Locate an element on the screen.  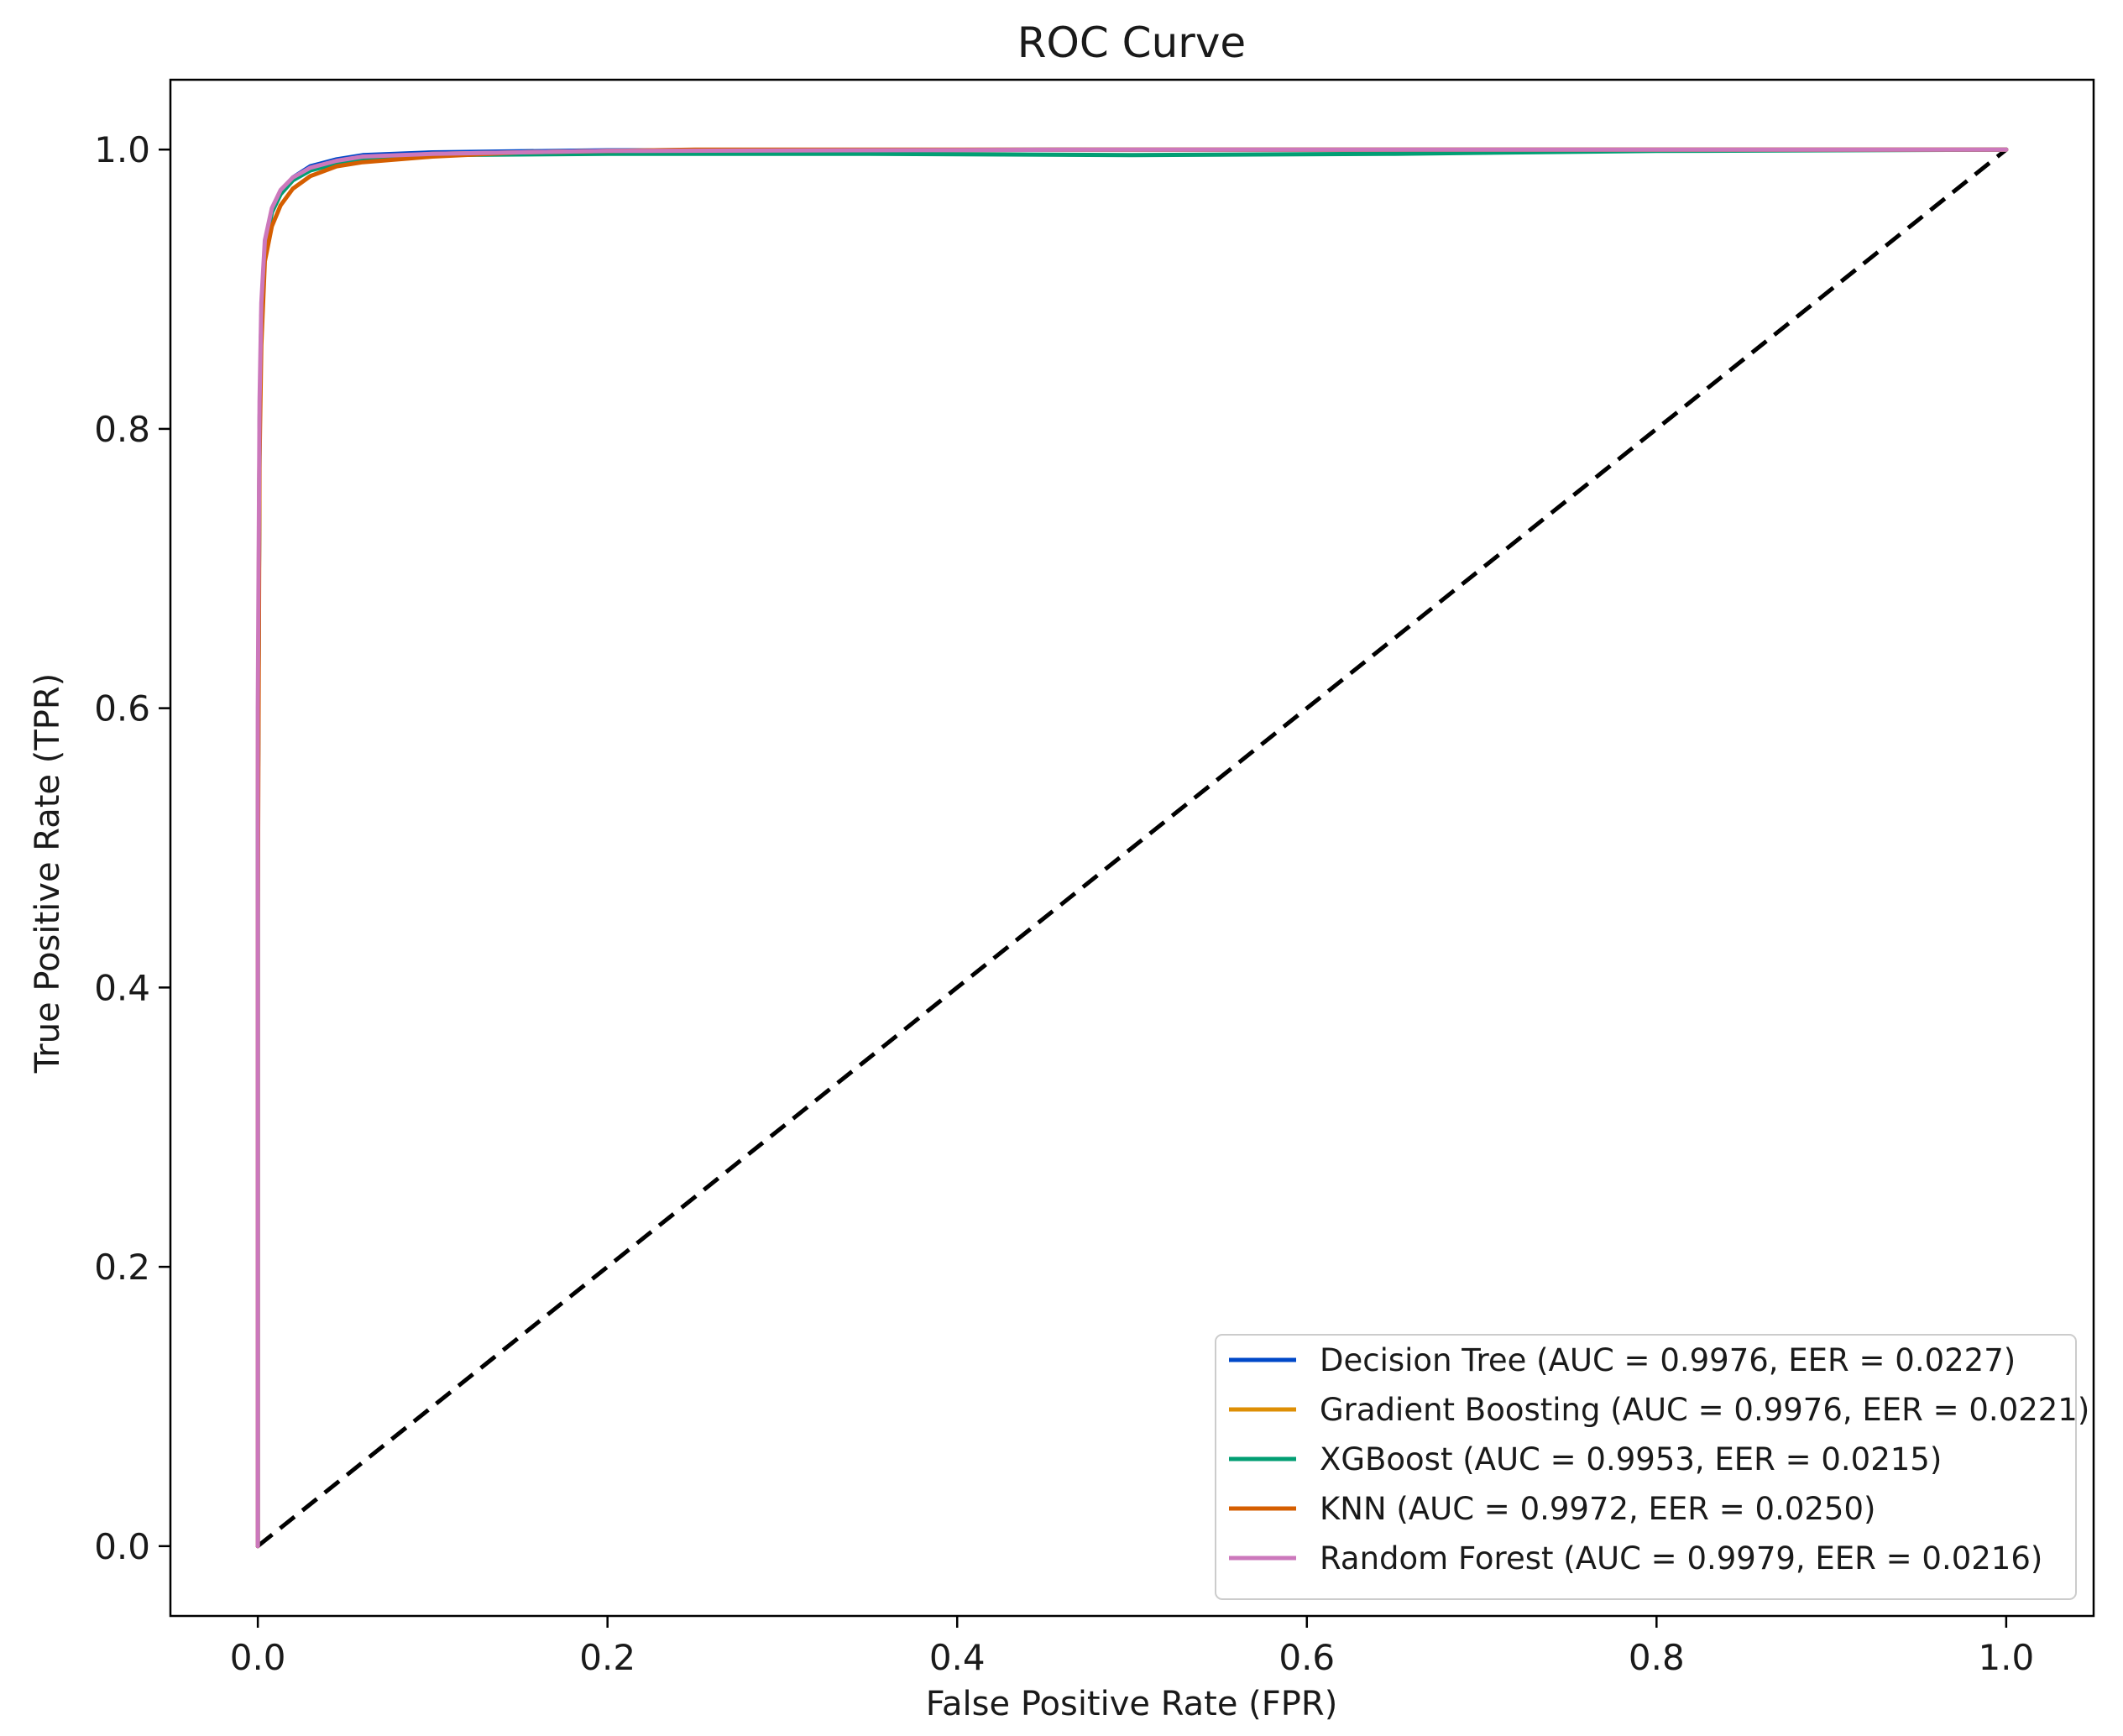
legend-entry-label: KNN (AUC = 0.9972, EER = 0.0250) is located at coordinates (1597, 1509).